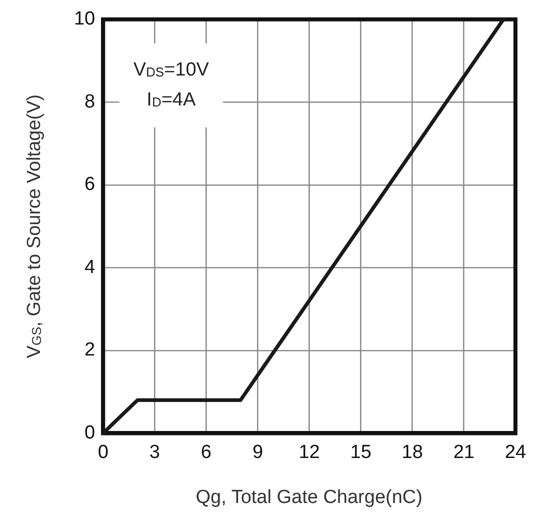 The width and height of the screenshot is (534, 524). I want to click on annotation: VDS=10V, so click(171, 69).